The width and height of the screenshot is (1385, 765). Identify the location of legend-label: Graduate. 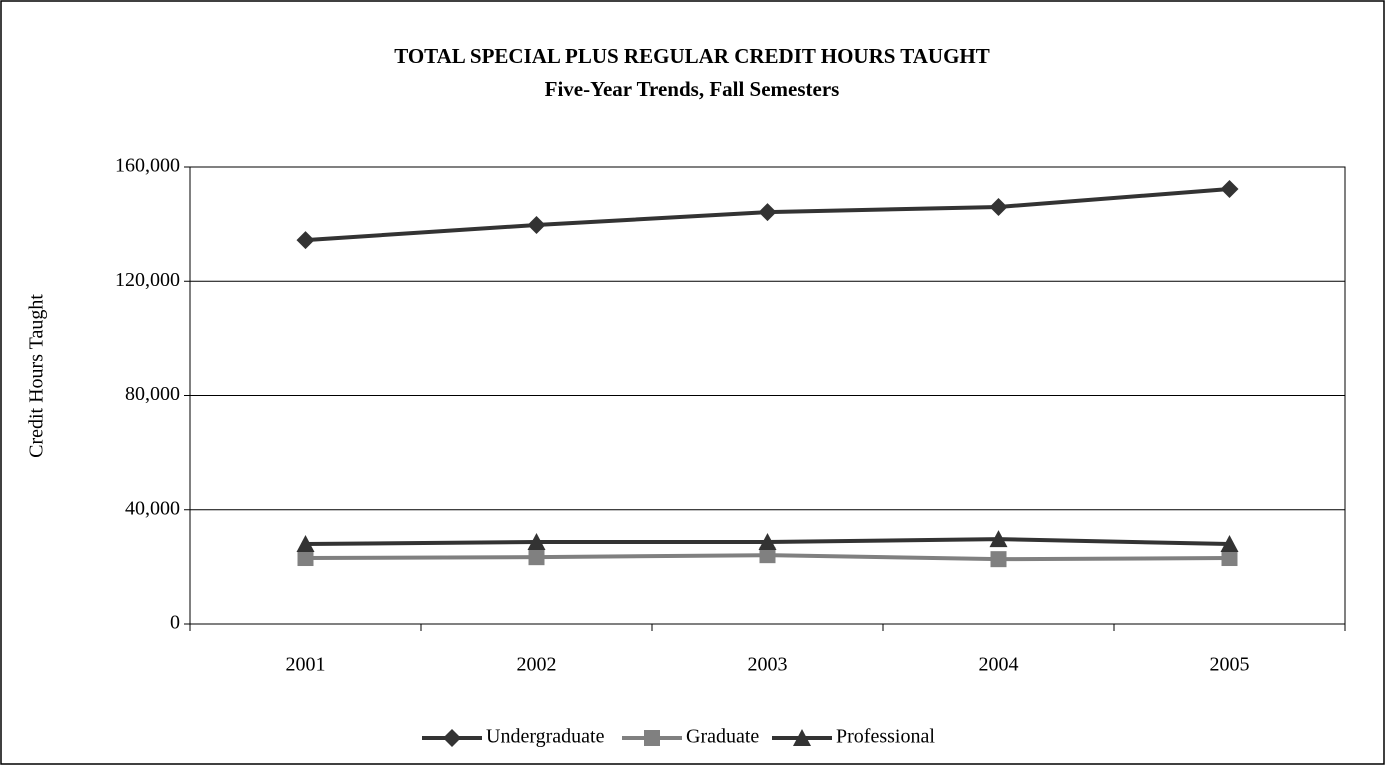
(722, 737).